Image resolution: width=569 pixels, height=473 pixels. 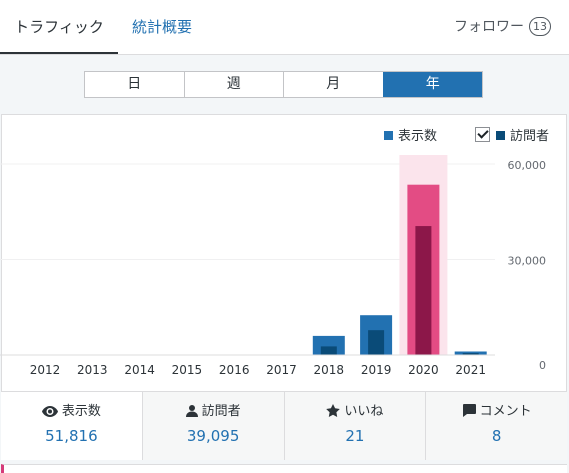 What do you see at coordinates (505, 411) in the screenshot?
I see `stat-comments-label: コメント` at bounding box center [505, 411].